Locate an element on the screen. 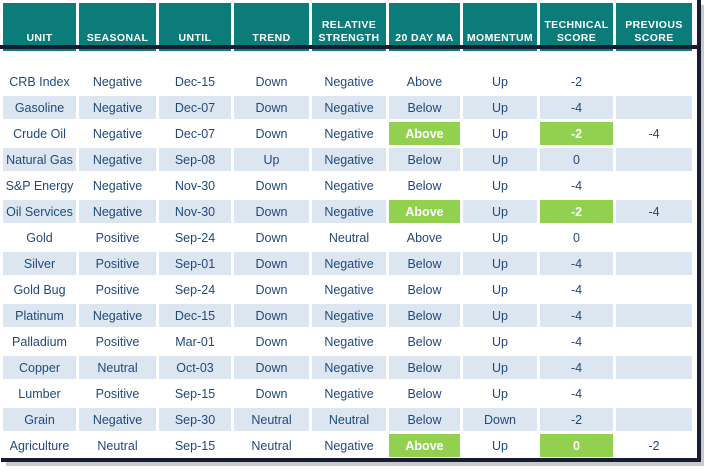  col-header-momentum: MOMENTUM is located at coordinates (500, 27).